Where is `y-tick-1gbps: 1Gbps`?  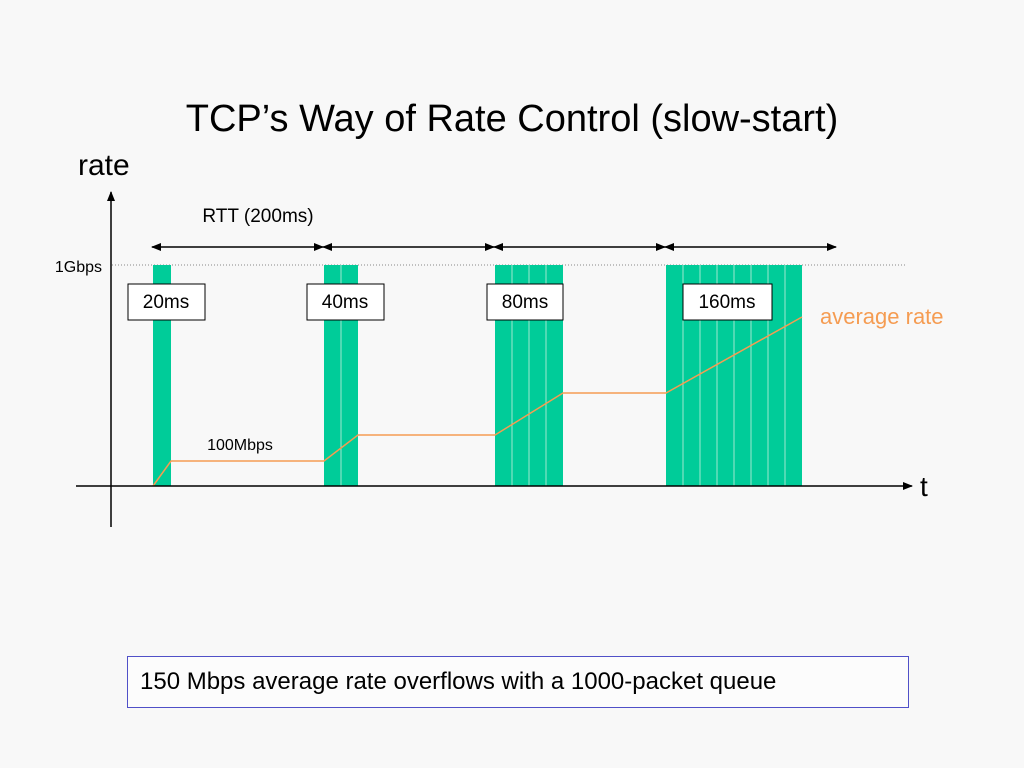 y-tick-1gbps: 1Gbps is located at coordinates (78, 267).